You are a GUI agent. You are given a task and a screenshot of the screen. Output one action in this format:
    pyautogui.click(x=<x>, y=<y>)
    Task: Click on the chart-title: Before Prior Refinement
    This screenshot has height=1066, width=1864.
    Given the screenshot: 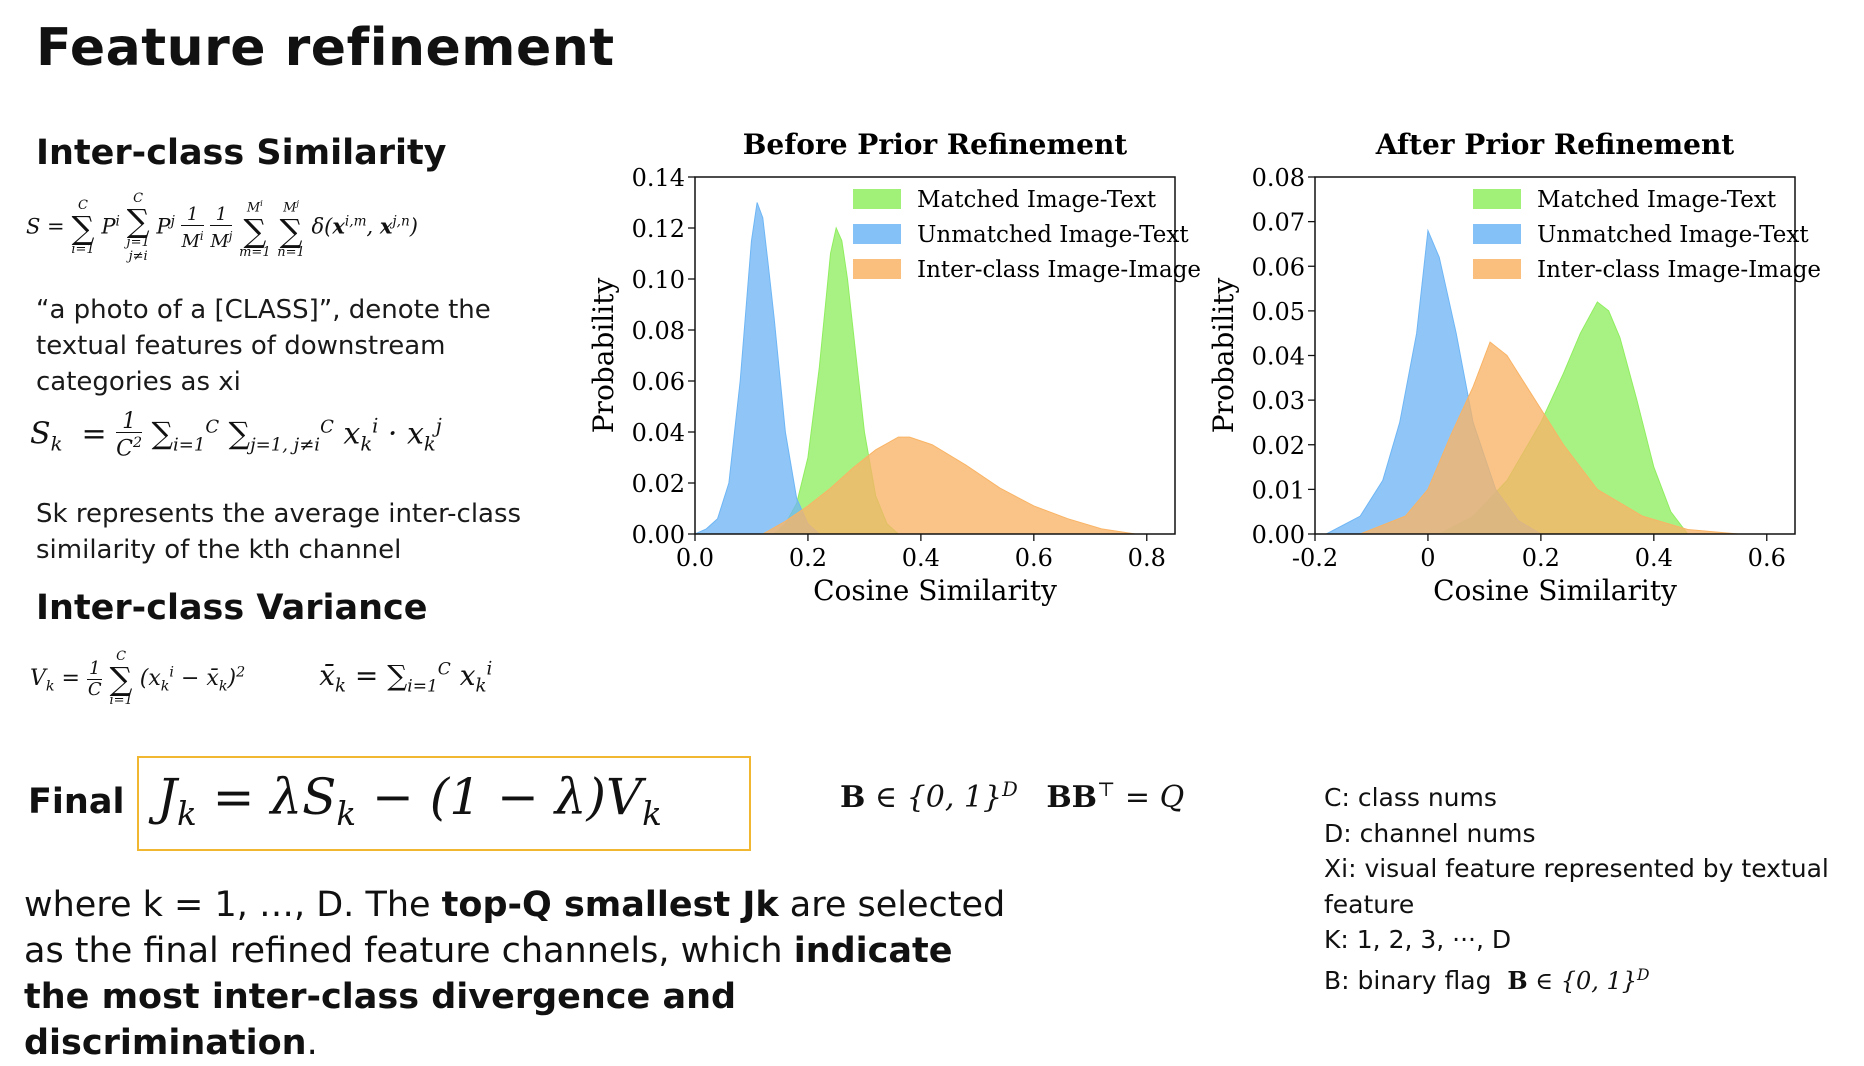 What is the action you would take?
    pyautogui.click(x=935, y=144)
    